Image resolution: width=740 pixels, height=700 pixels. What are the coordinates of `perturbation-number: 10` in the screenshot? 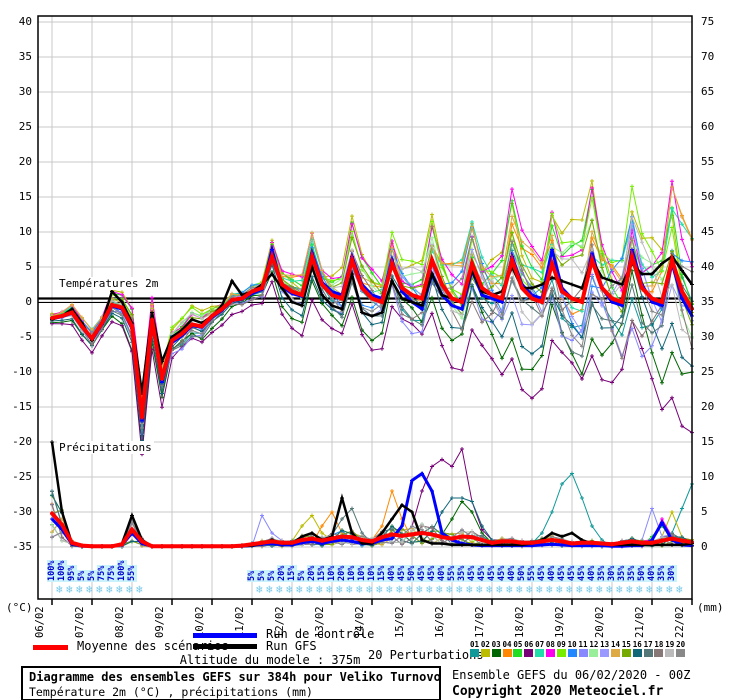 It's located at (572, 644).